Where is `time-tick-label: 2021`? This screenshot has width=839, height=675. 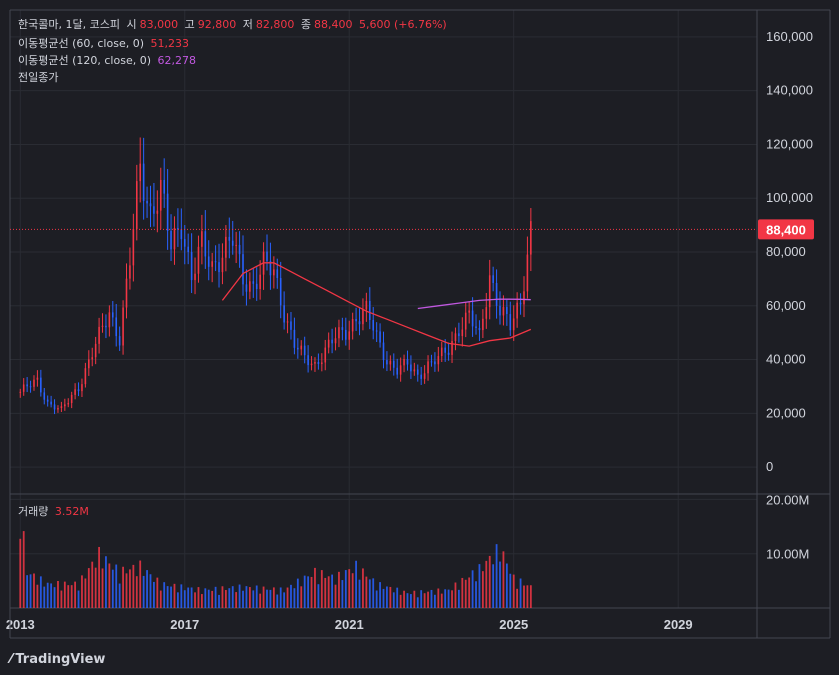
time-tick-label: 2021 is located at coordinates (349, 624).